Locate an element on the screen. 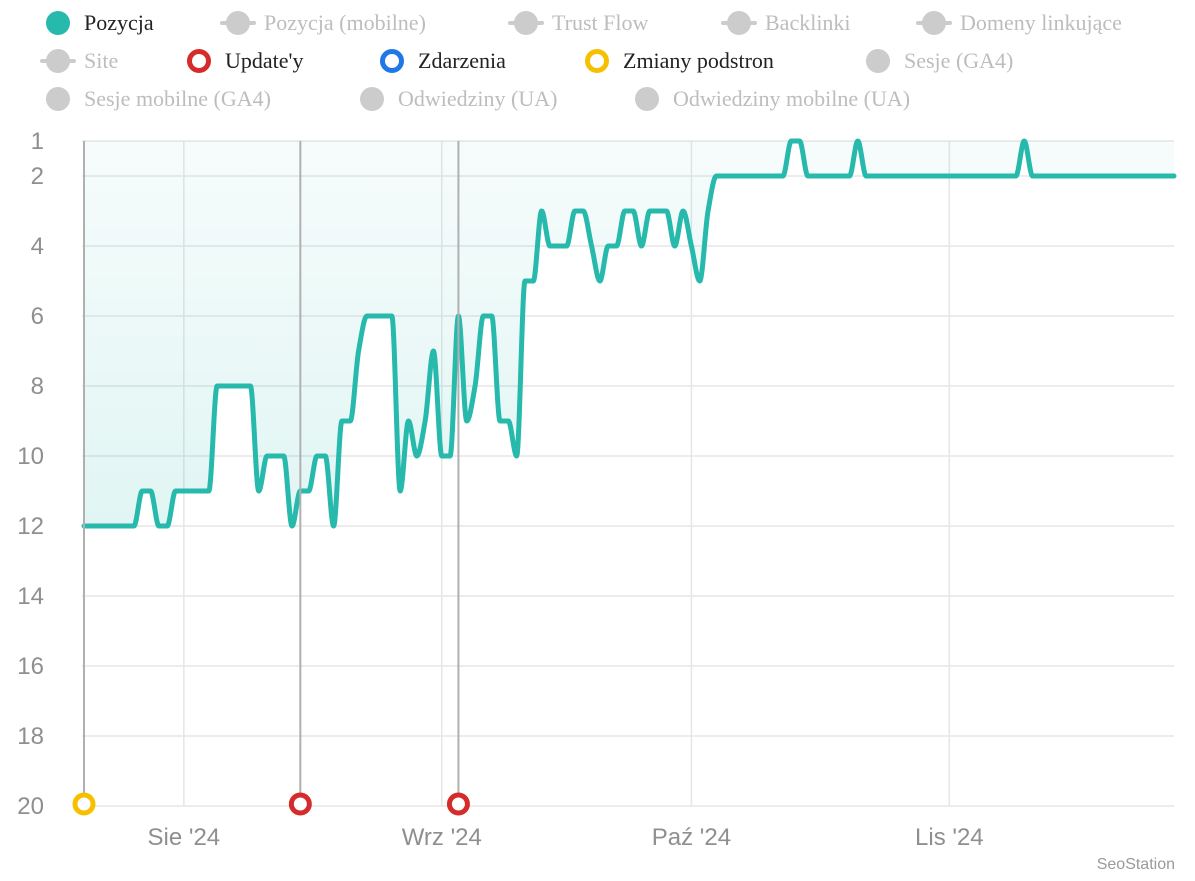  x-tick-label: Paź '24 is located at coordinates (691, 837).